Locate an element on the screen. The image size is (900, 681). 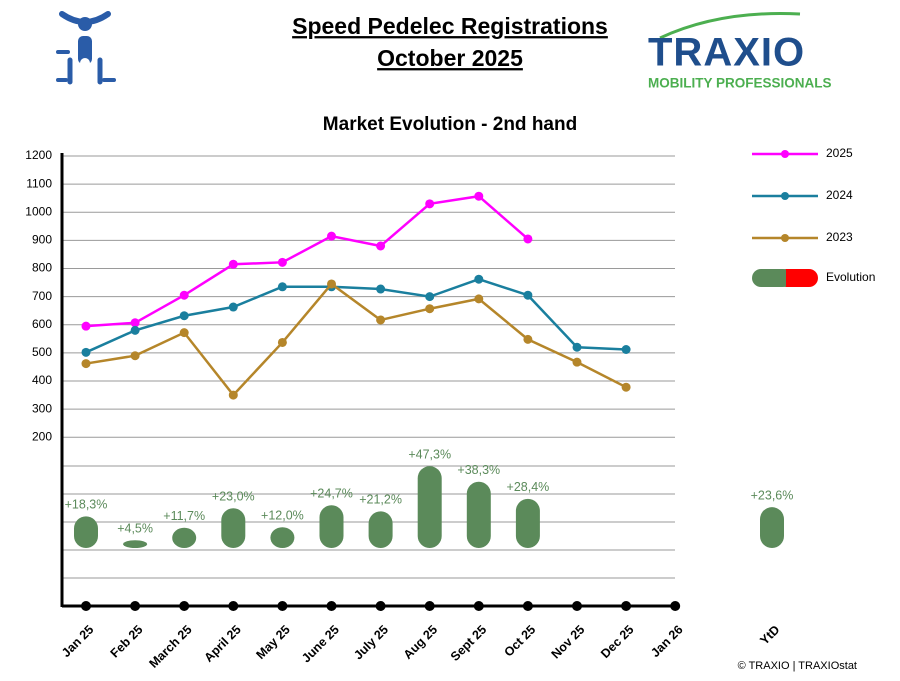
x-tick-label: April 25 is located at coordinates (222, 644).